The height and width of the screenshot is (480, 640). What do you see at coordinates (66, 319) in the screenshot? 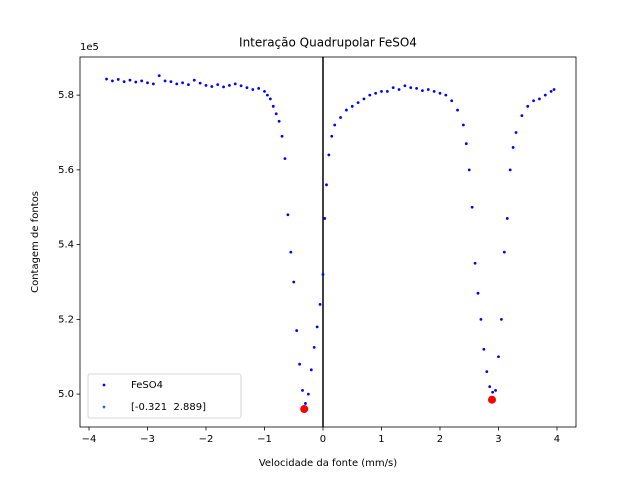
I see `y-tick-label: 5.2` at bounding box center [66, 319].